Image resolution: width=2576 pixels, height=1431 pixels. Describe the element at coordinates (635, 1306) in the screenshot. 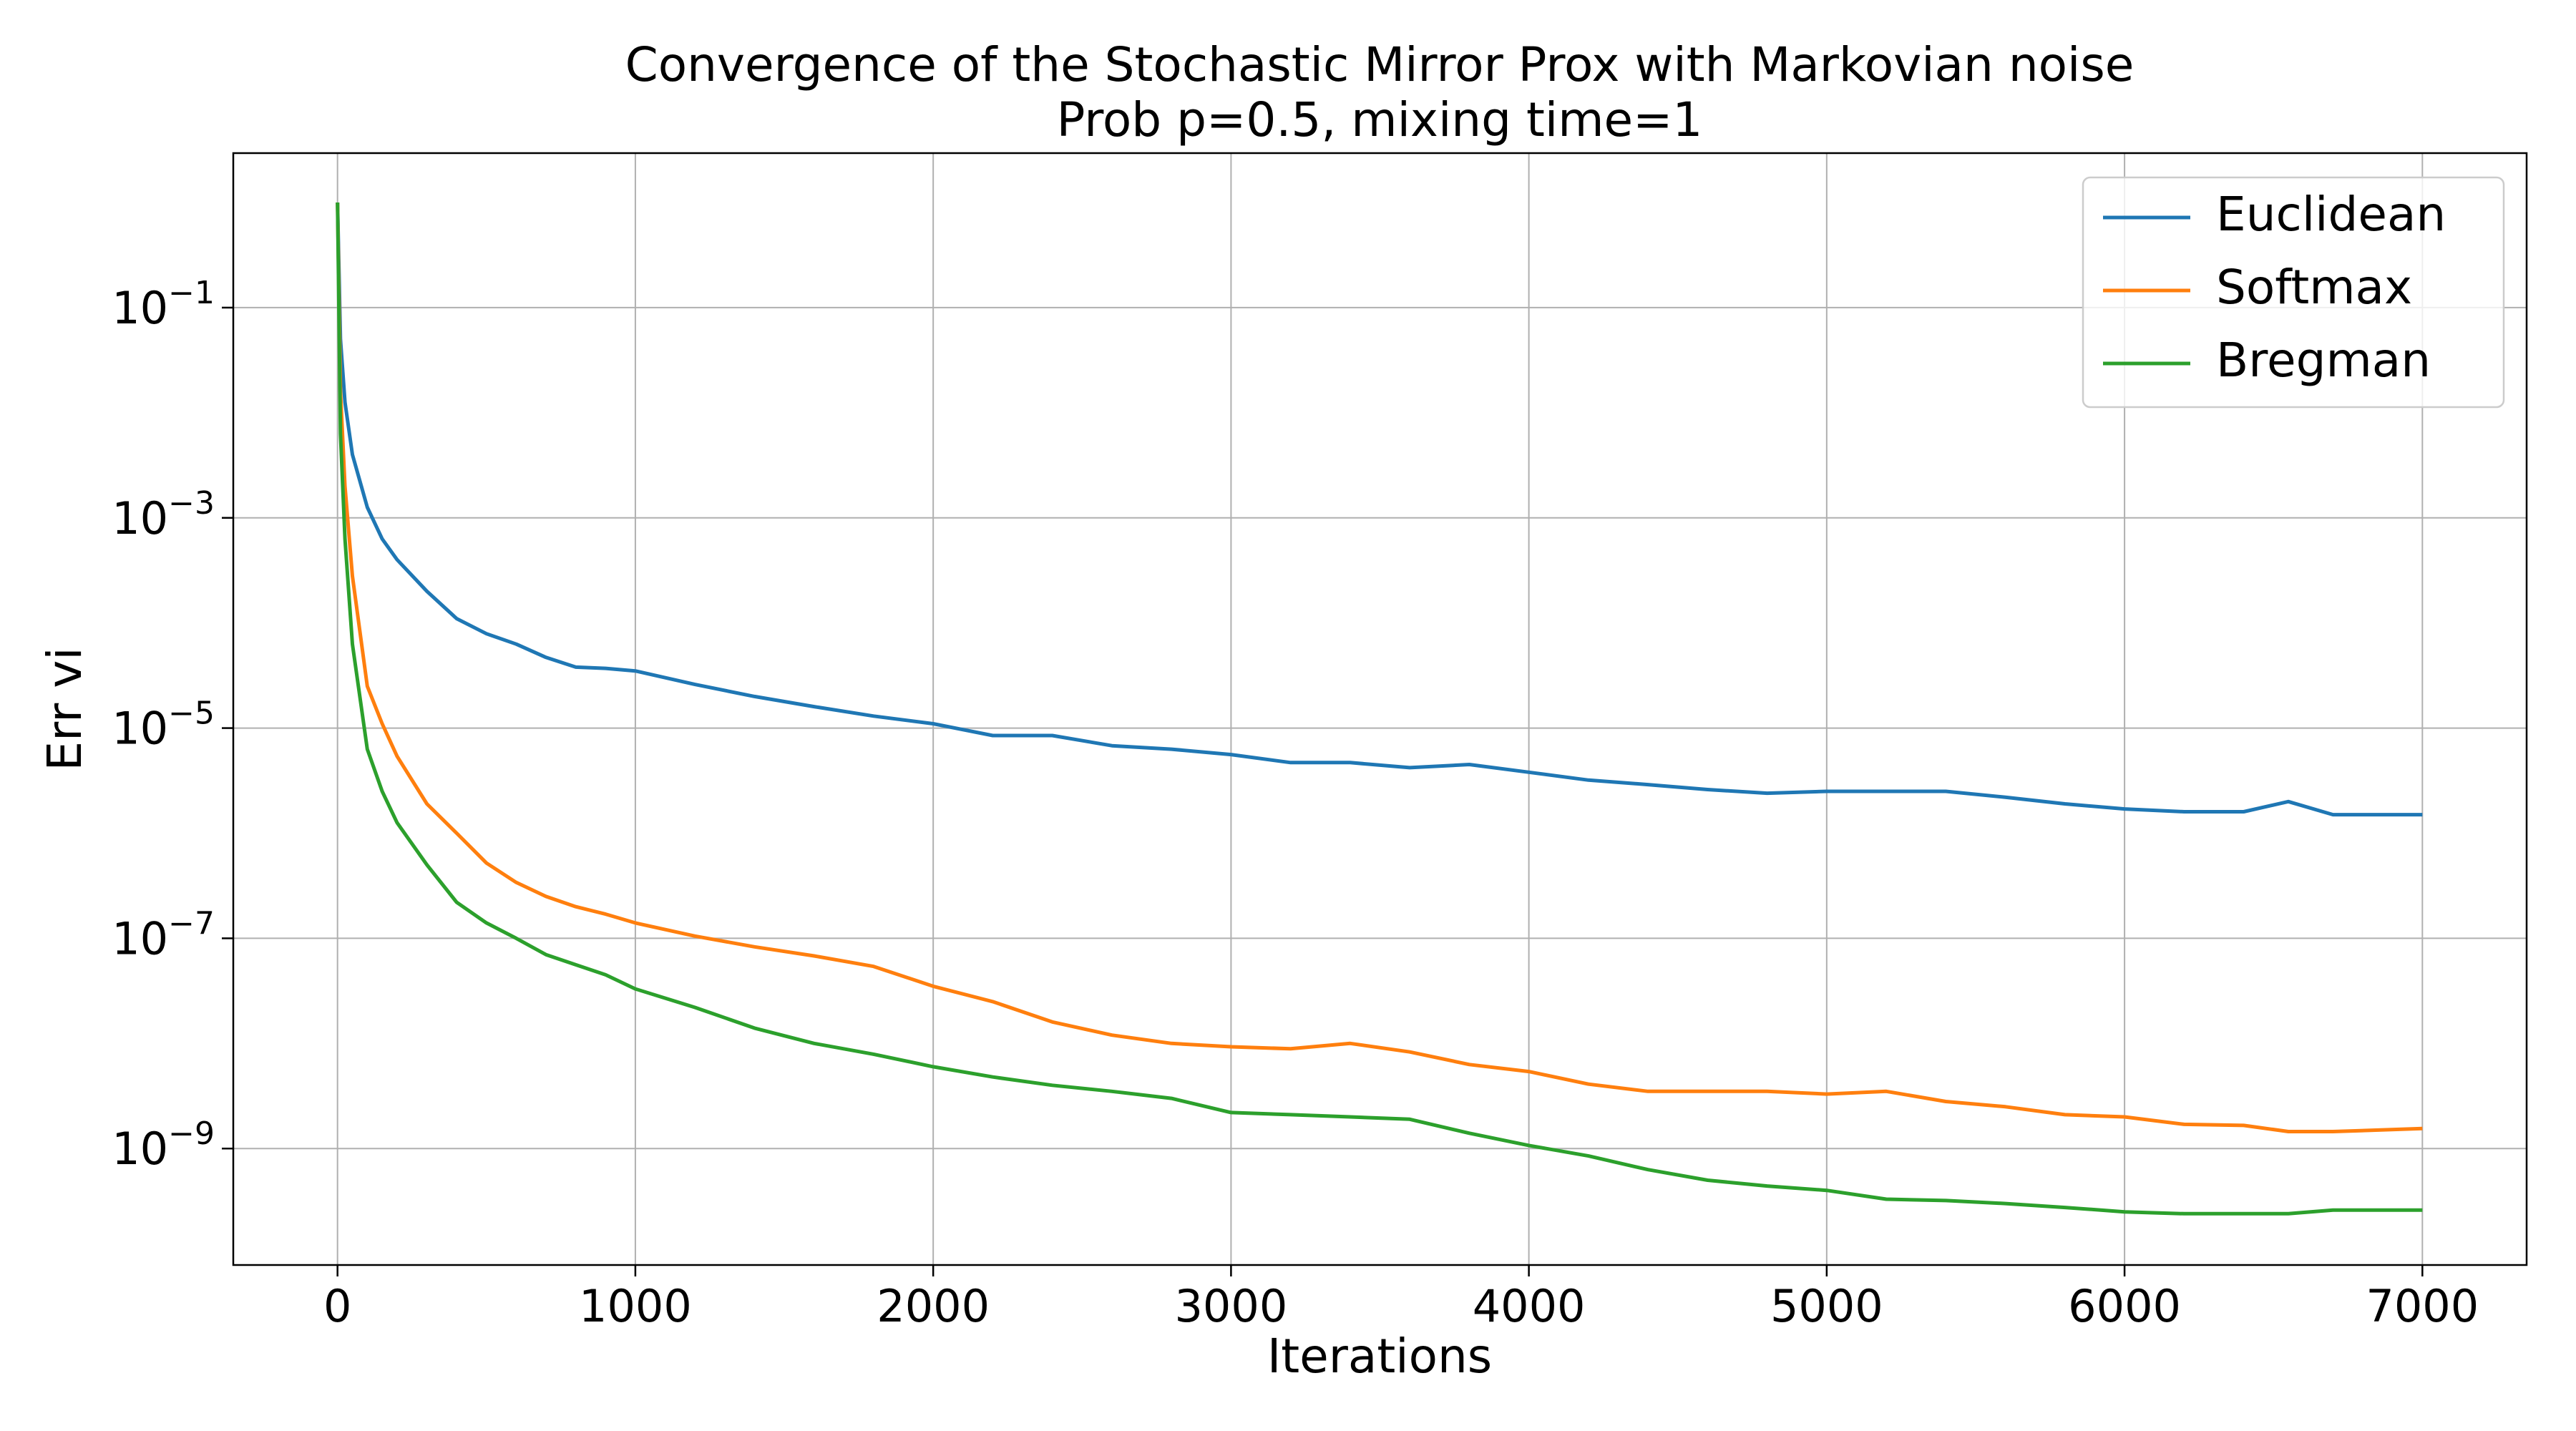

I see `x-tick-label: 1000` at that location.